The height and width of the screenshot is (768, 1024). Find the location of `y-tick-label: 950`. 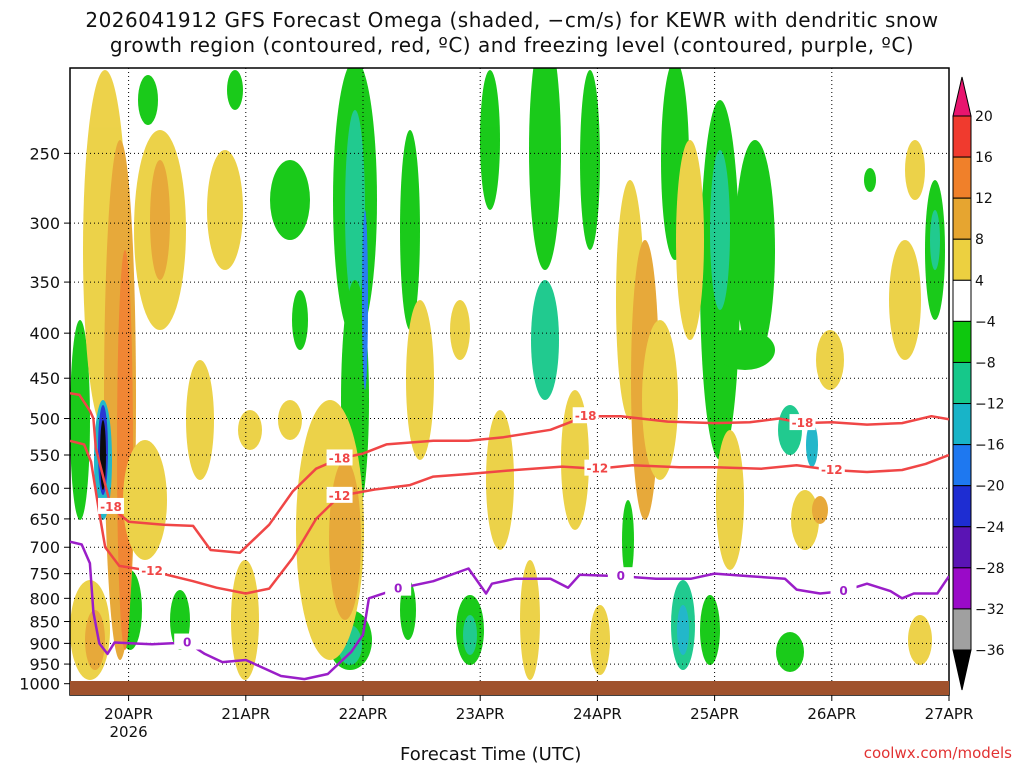

y-tick-label: 950 is located at coordinates (44, 664).